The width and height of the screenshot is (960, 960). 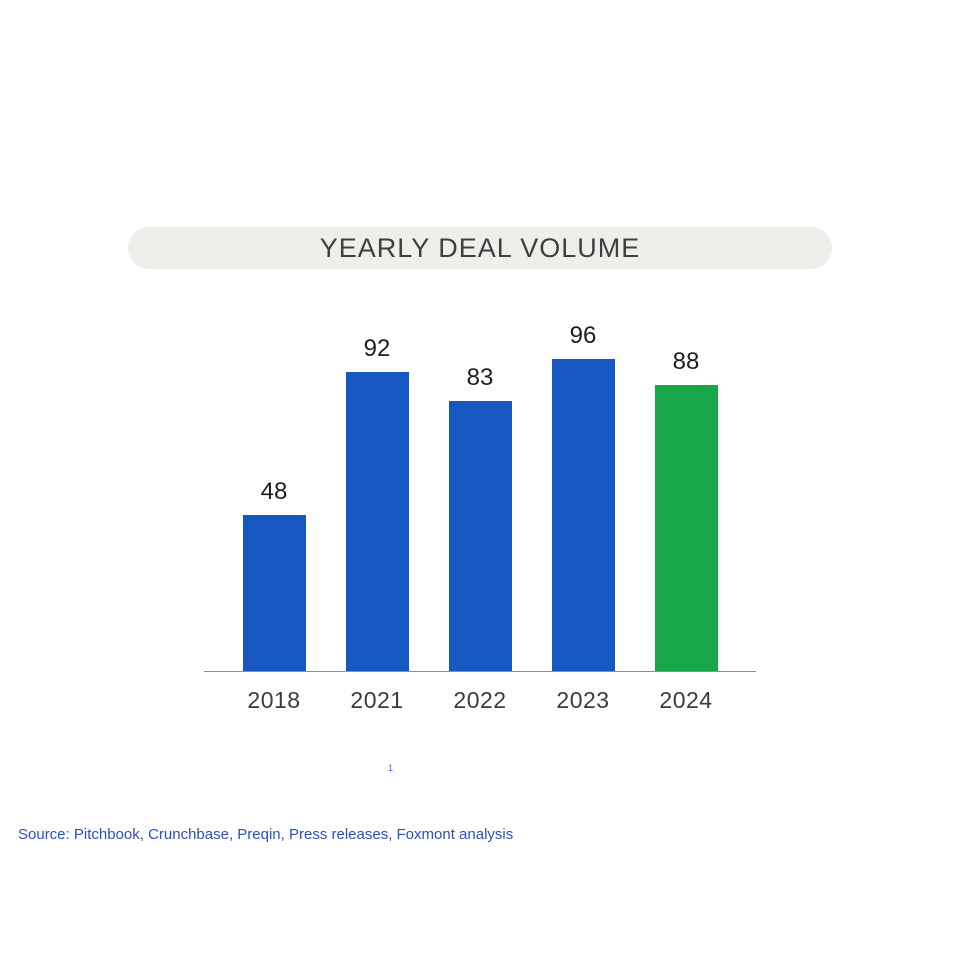 I want to click on bar-group-2024: 88, so click(x=686, y=509).